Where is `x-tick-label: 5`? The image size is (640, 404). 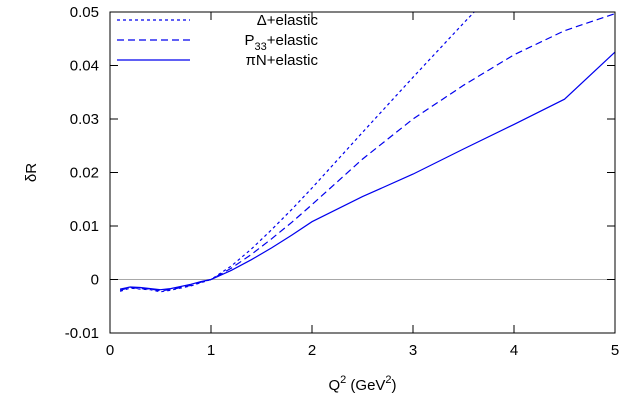
x-tick-label: 5 is located at coordinates (615, 350).